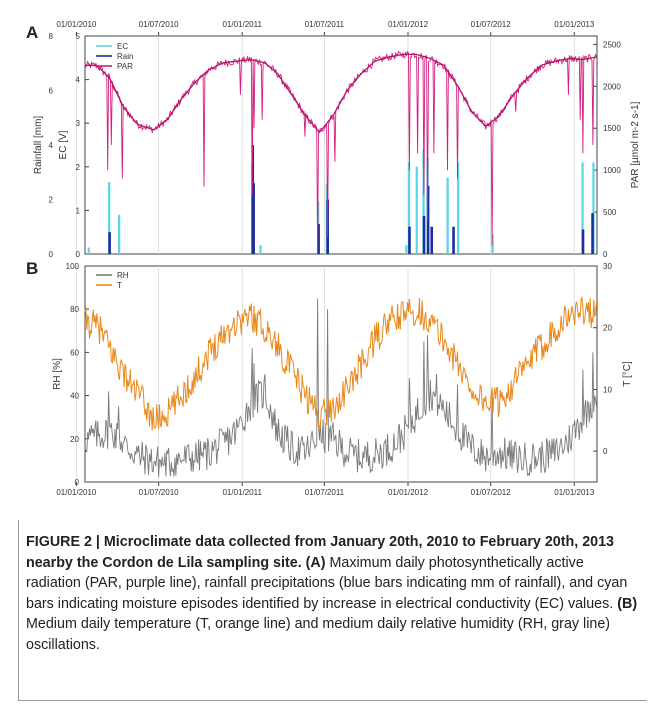 The width and height of the screenshot is (665, 708). I want to click on panel-a-rain-tick-label: 4, so click(51, 145).